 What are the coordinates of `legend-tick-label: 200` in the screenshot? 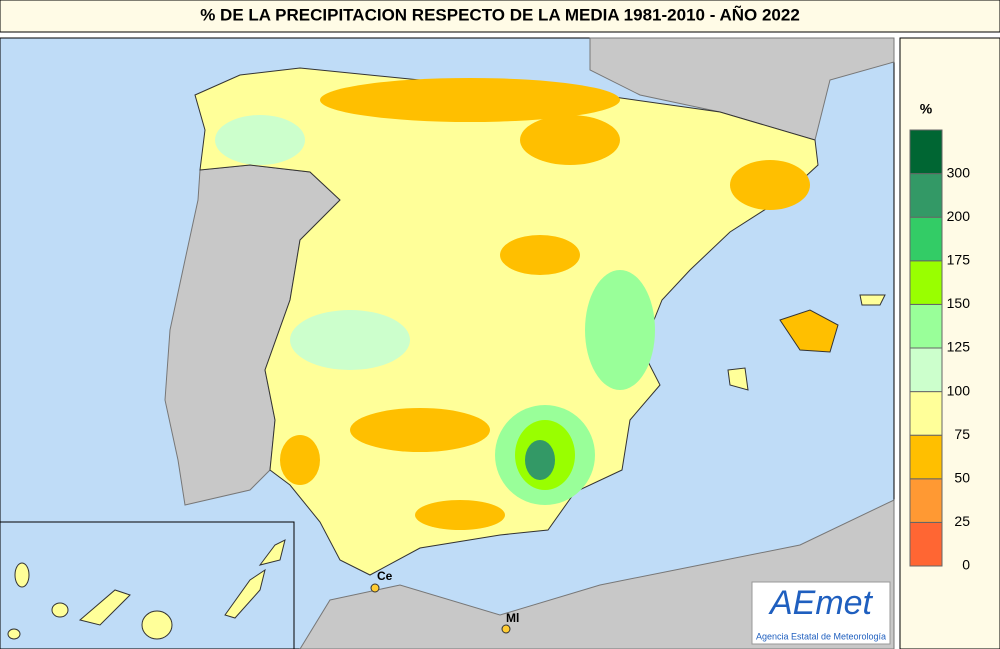 It's located at (959, 216).